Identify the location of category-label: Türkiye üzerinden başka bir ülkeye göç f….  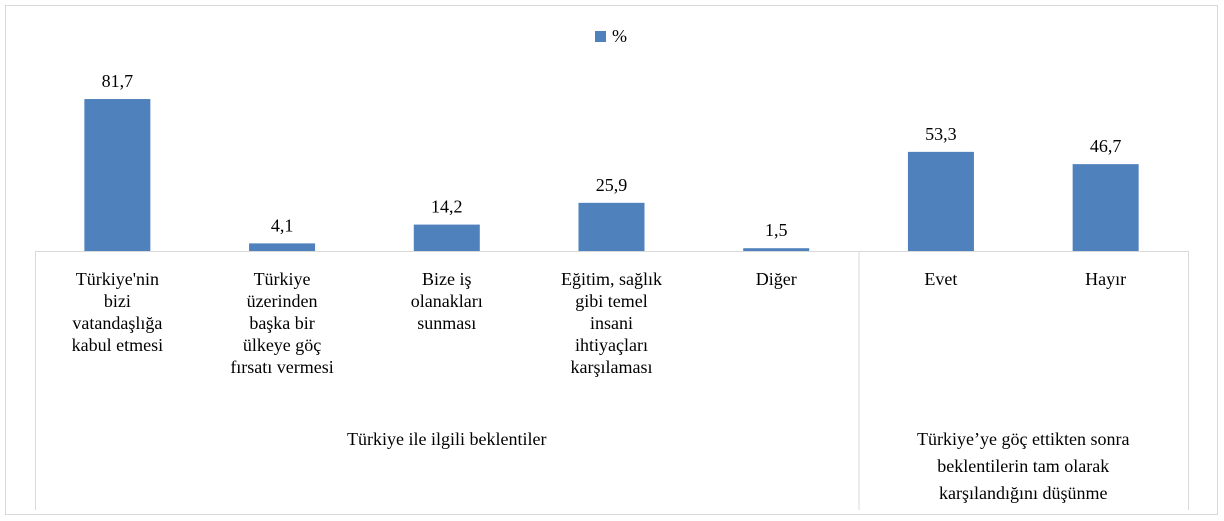
(282, 323).